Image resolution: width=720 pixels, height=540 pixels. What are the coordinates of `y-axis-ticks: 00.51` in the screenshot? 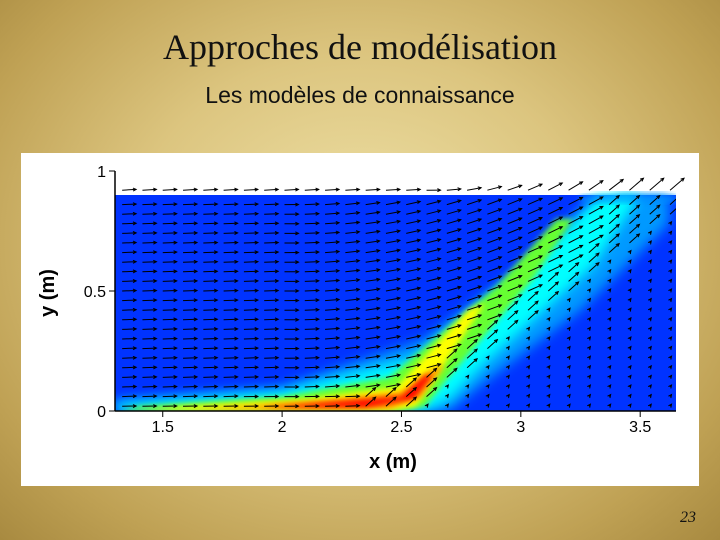 It's located at (99, 292).